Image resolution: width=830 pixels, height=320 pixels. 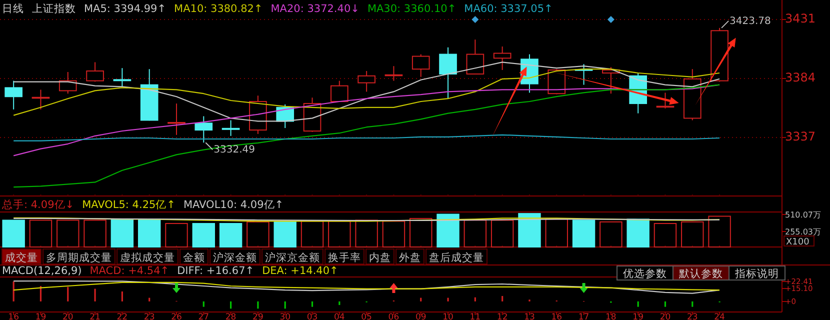 What do you see at coordinates (130, 271) in the screenshot?
I see `series-label: MACD: +4.54↑` at bounding box center [130, 271].